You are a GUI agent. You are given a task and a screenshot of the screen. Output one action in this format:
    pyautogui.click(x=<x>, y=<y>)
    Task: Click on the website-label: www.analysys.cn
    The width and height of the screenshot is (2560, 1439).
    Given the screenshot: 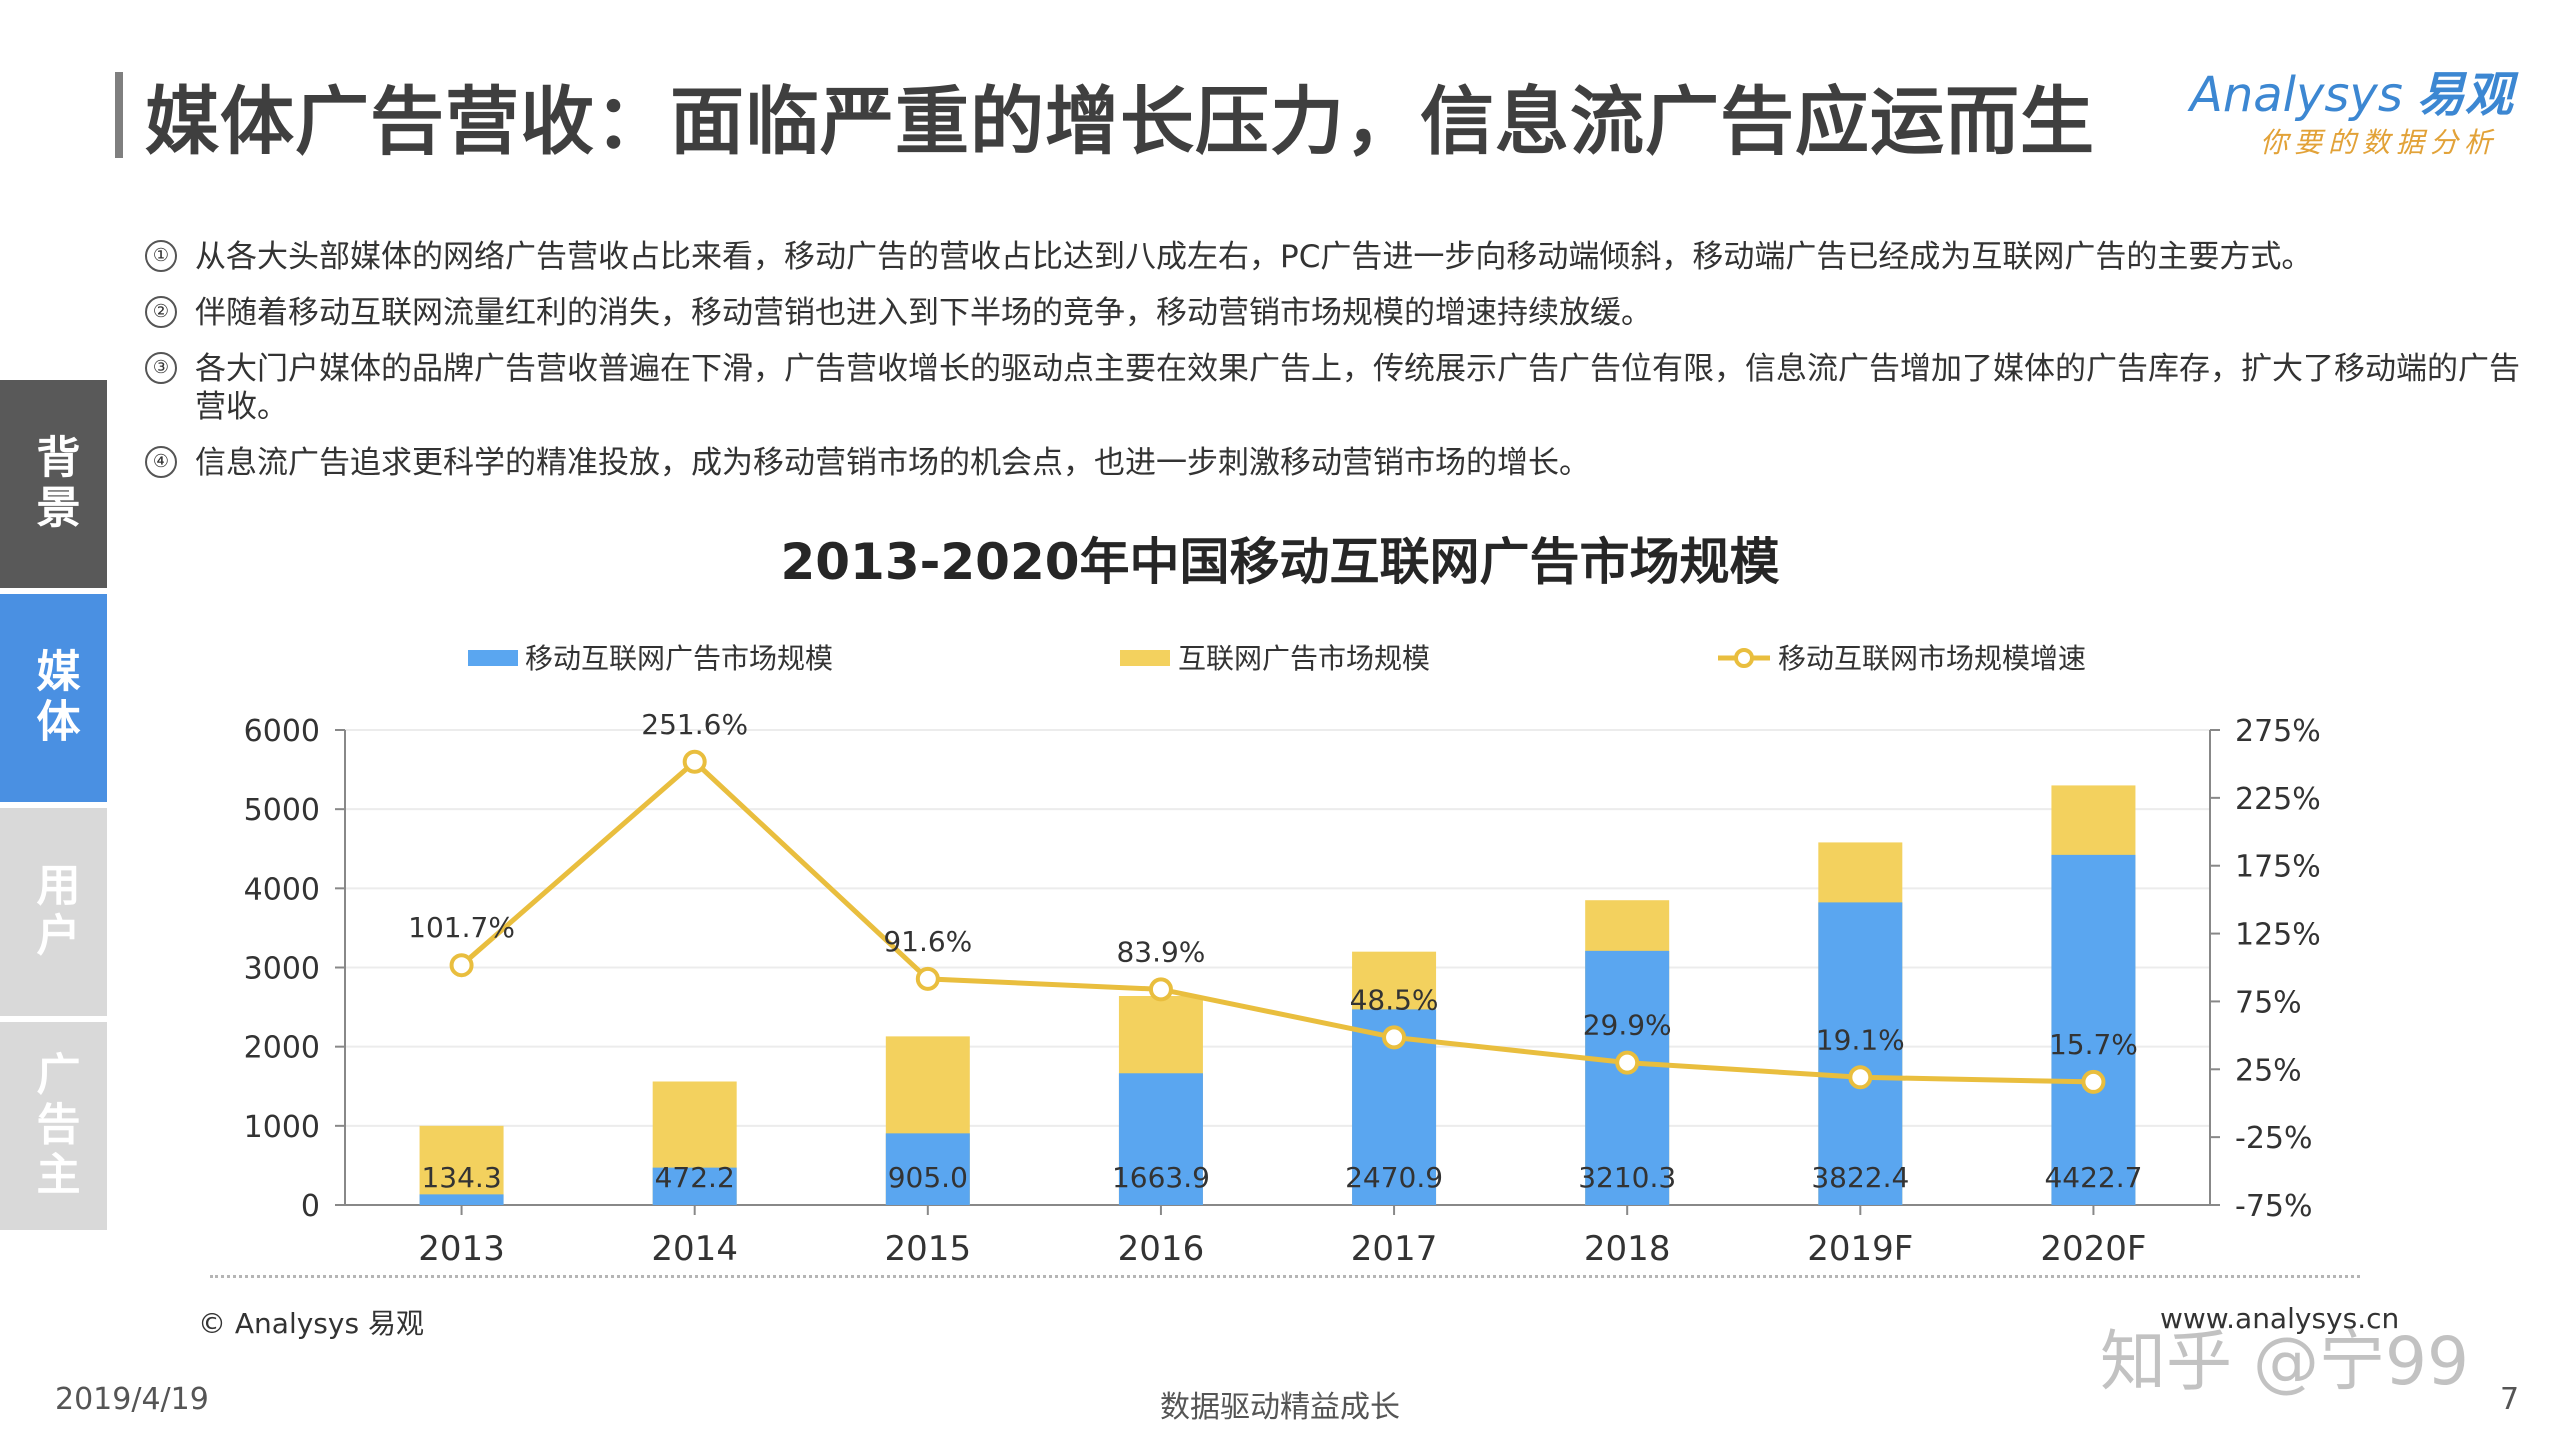 What is the action you would take?
    pyautogui.click(x=2280, y=1318)
    